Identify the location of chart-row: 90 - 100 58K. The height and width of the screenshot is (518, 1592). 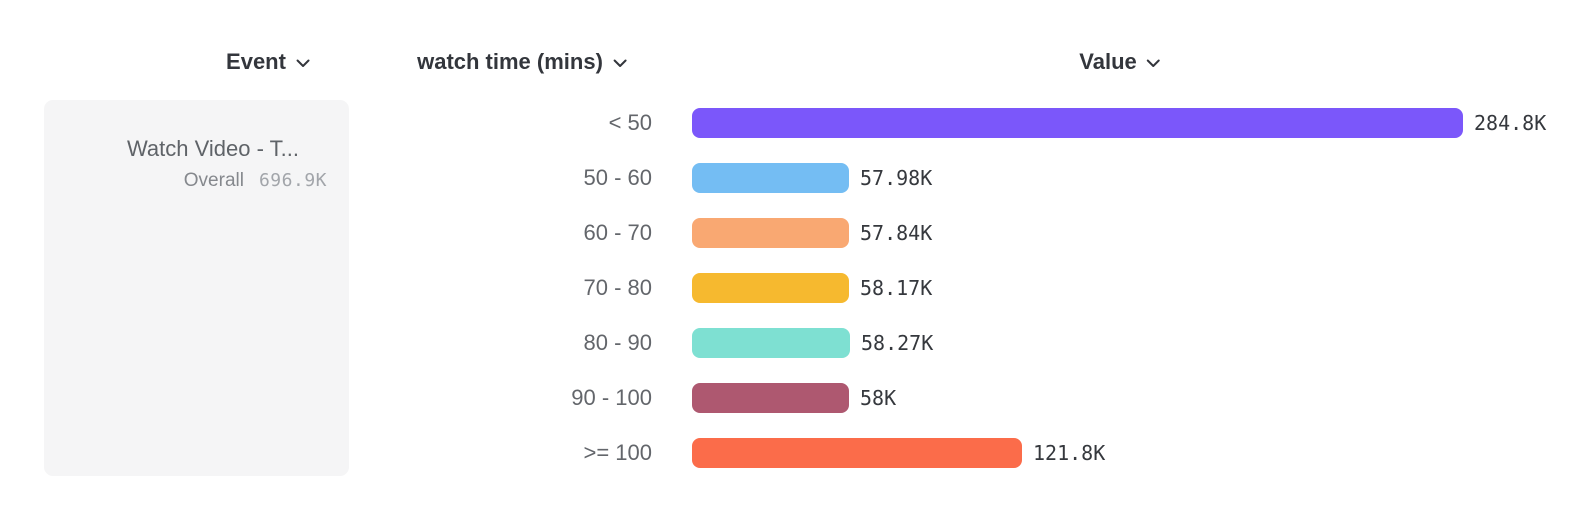
(796, 397).